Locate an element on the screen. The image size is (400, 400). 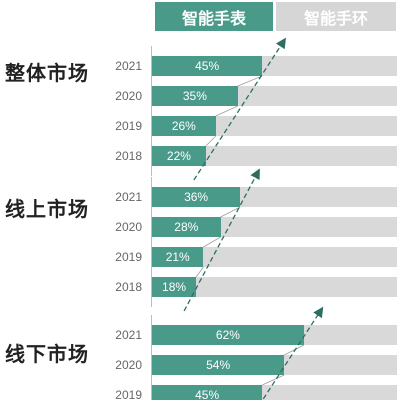
bar-smartwatch: 28% is located at coordinates (186, 227).